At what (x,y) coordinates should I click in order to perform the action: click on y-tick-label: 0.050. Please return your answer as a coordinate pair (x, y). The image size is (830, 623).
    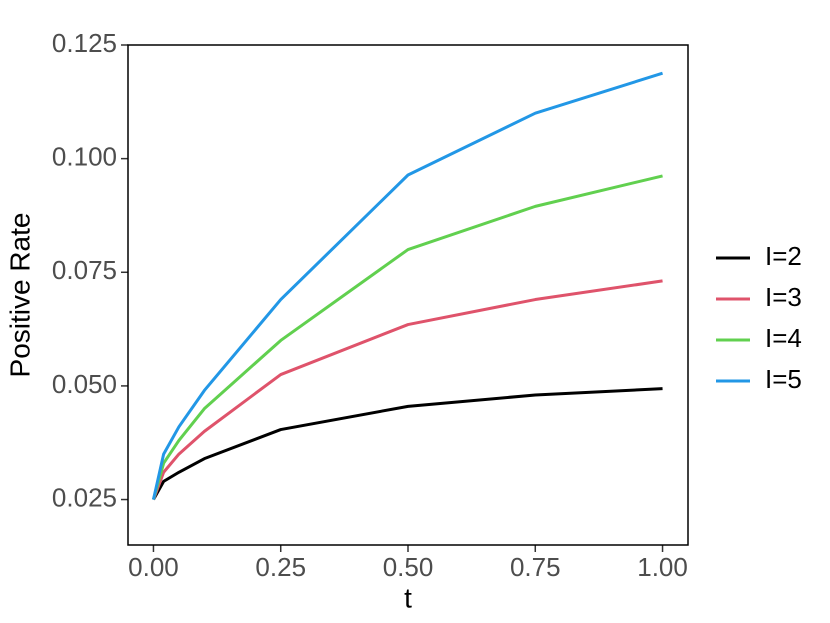
    Looking at the image, I should click on (84, 384).